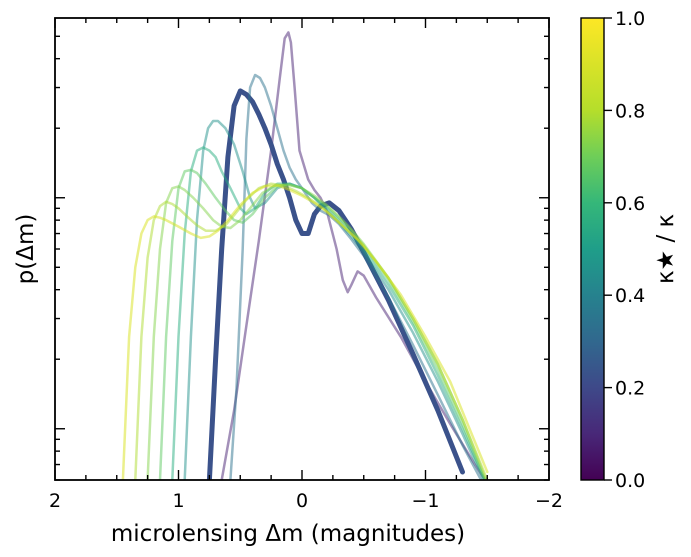 This screenshot has height=557, width=691. What do you see at coordinates (592, 249) in the screenshot?
I see `colorbar` at bounding box center [592, 249].